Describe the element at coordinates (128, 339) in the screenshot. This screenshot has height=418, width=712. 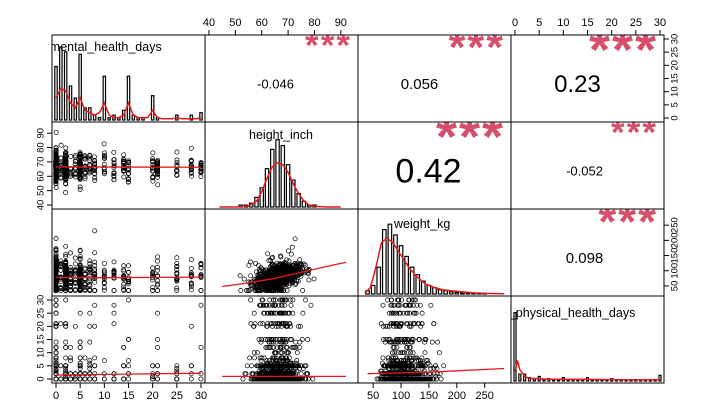
I see `panel-frame` at that location.